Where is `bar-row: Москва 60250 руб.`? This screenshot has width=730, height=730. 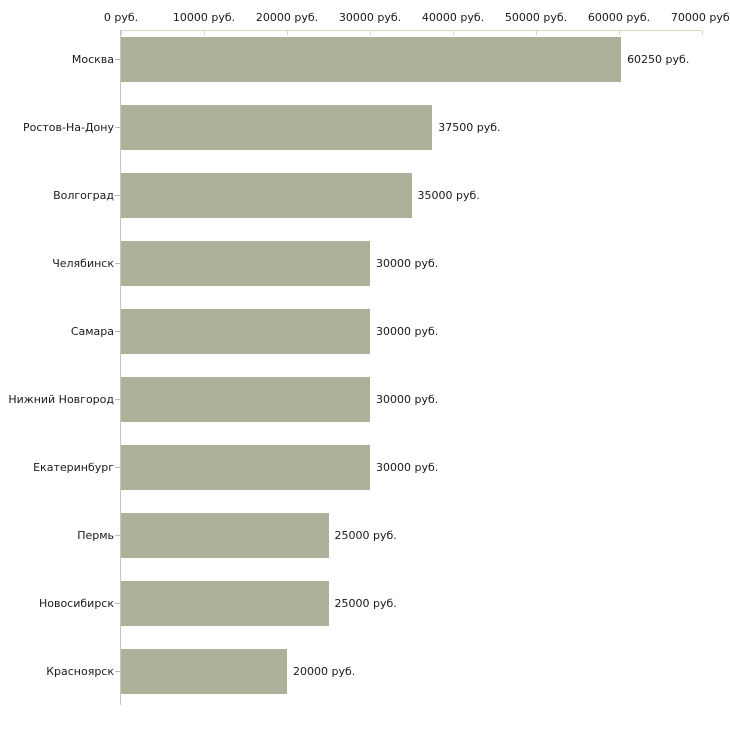 bar-row: Москва 60250 руб. is located at coordinates (365, 59).